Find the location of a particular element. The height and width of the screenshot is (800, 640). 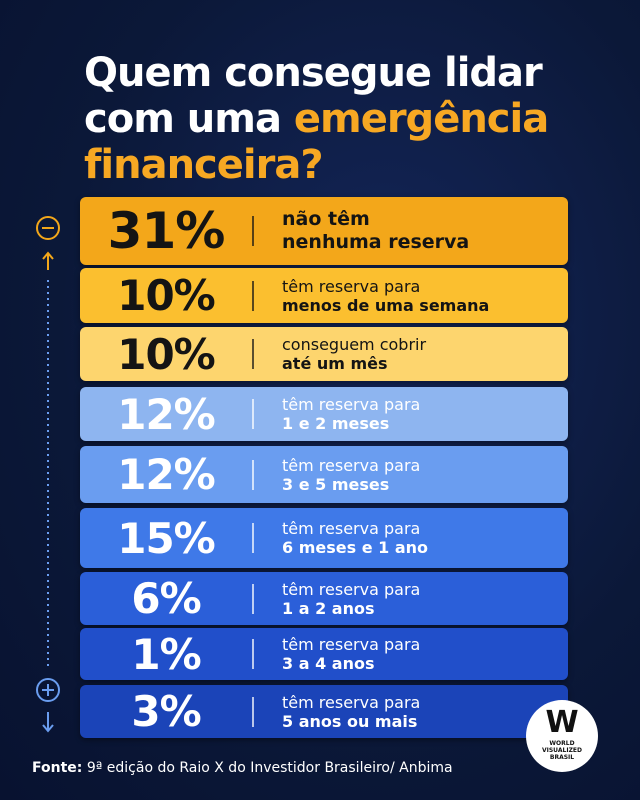

description: têm reserva para 1 e 2 meses is located at coordinates (351, 414).